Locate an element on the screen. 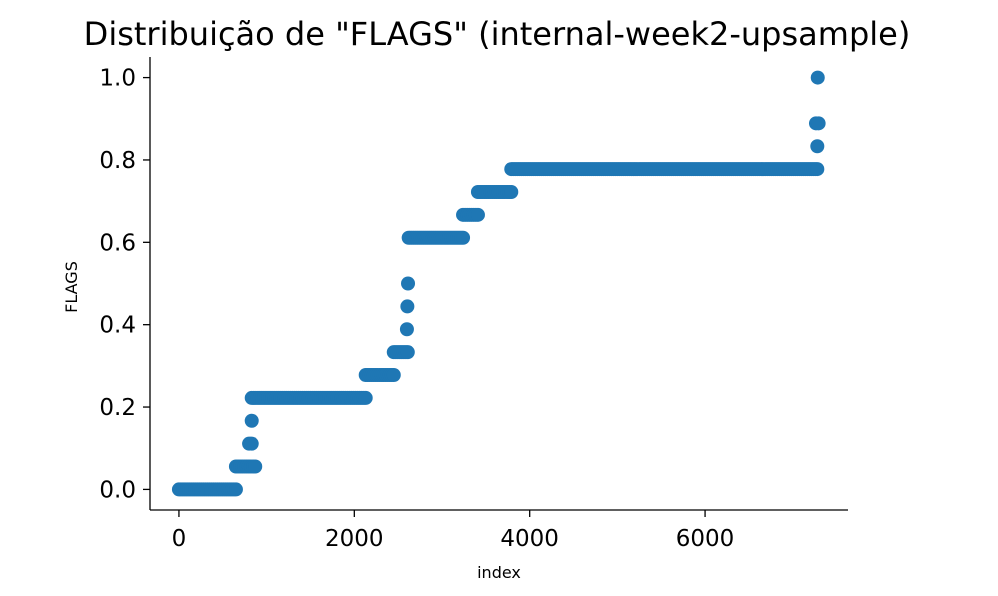 This screenshot has height=596, width=998. x-tick-label: 0 is located at coordinates (179, 539).